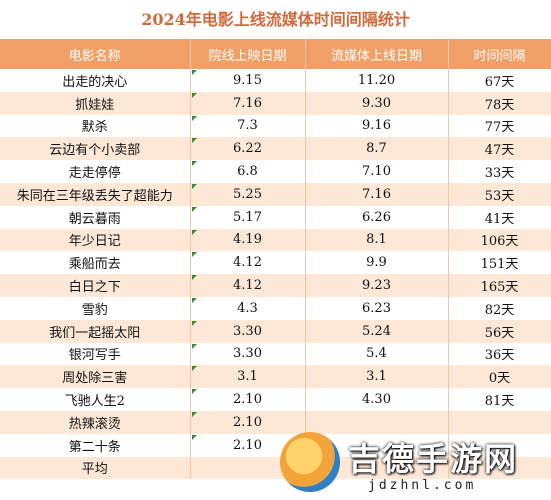  What do you see at coordinates (95, 103) in the screenshot?
I see `cell-movie-name: 抓娃娃` at bounding box center [95, 103].